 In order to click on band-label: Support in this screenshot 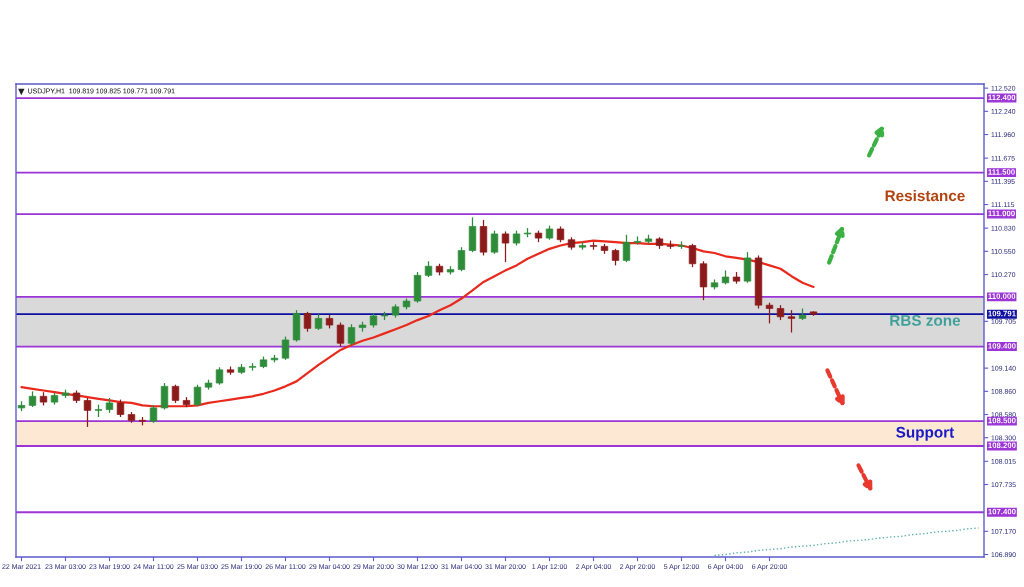, I will do `click(925, 433)`.